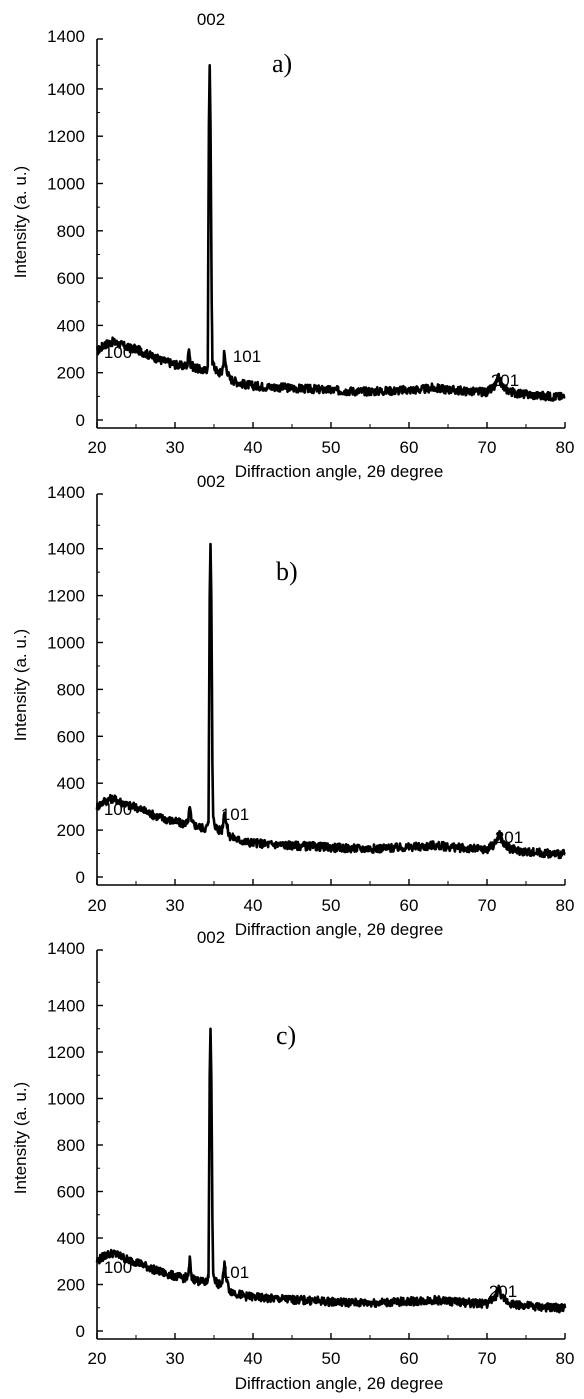 The height and width of the screenshot is (1399, 584). I want to click on panel-label: b), so click(287, 571).